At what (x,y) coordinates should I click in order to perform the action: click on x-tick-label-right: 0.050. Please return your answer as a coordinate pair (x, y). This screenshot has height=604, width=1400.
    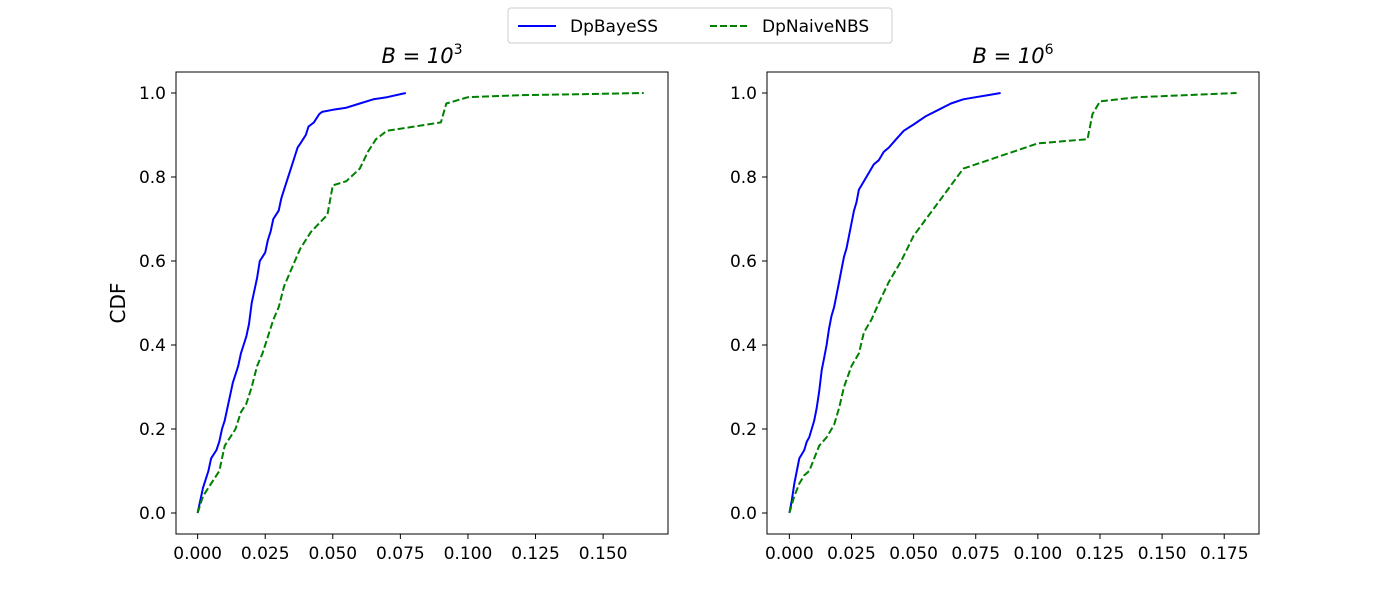
    Looking at the image, I should click on (913, 554).